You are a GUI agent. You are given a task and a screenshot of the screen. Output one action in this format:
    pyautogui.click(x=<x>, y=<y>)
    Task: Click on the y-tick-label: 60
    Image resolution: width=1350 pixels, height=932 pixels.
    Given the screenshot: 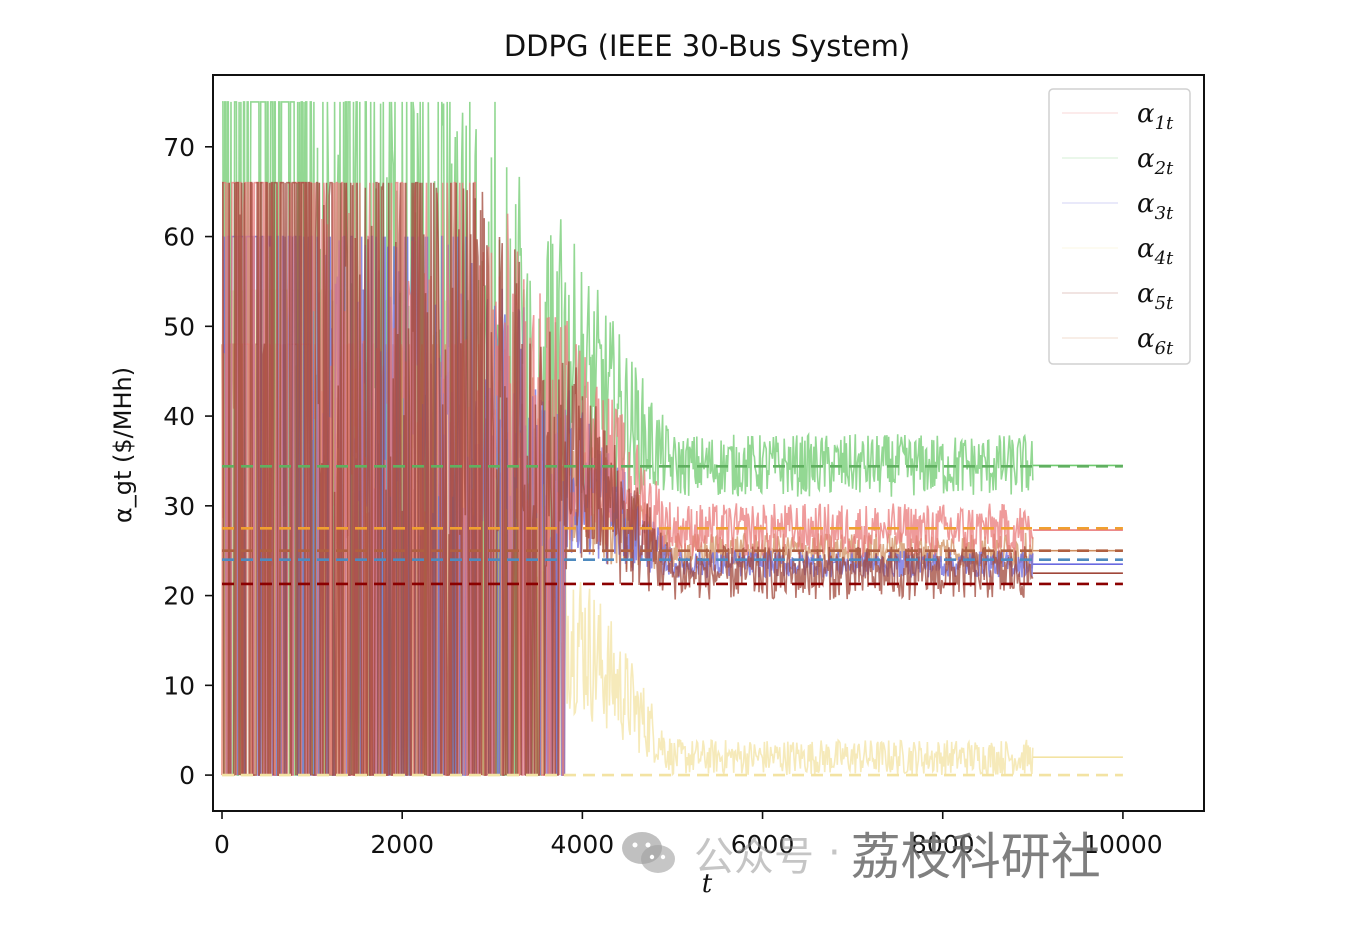 What is the action you would take?
    pyautogui.click(x=179, y=237)
    